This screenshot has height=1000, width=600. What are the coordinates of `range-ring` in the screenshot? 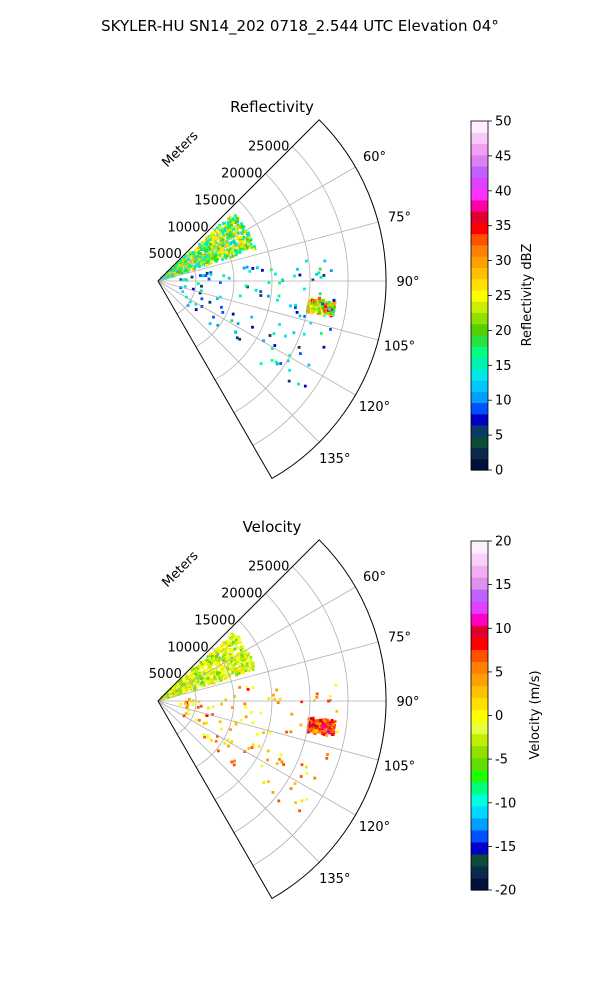 It's located at (272, 293).